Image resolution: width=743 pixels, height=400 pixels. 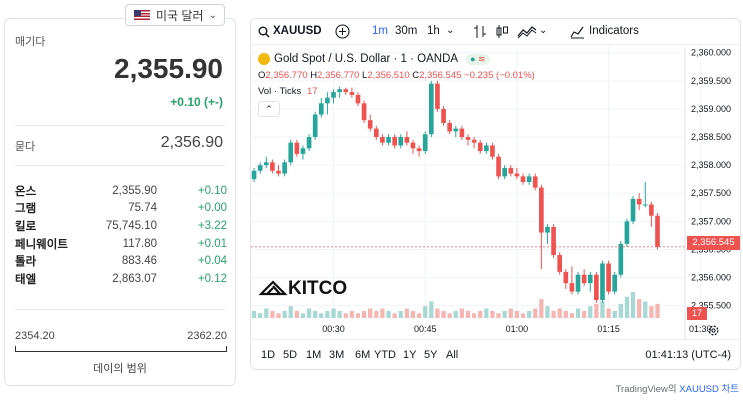 What do you see at coordinates (688, 355) in the screenshot?
I see `clock: 01:41:13 (UTC-4)` at bounding box center [688, 355].